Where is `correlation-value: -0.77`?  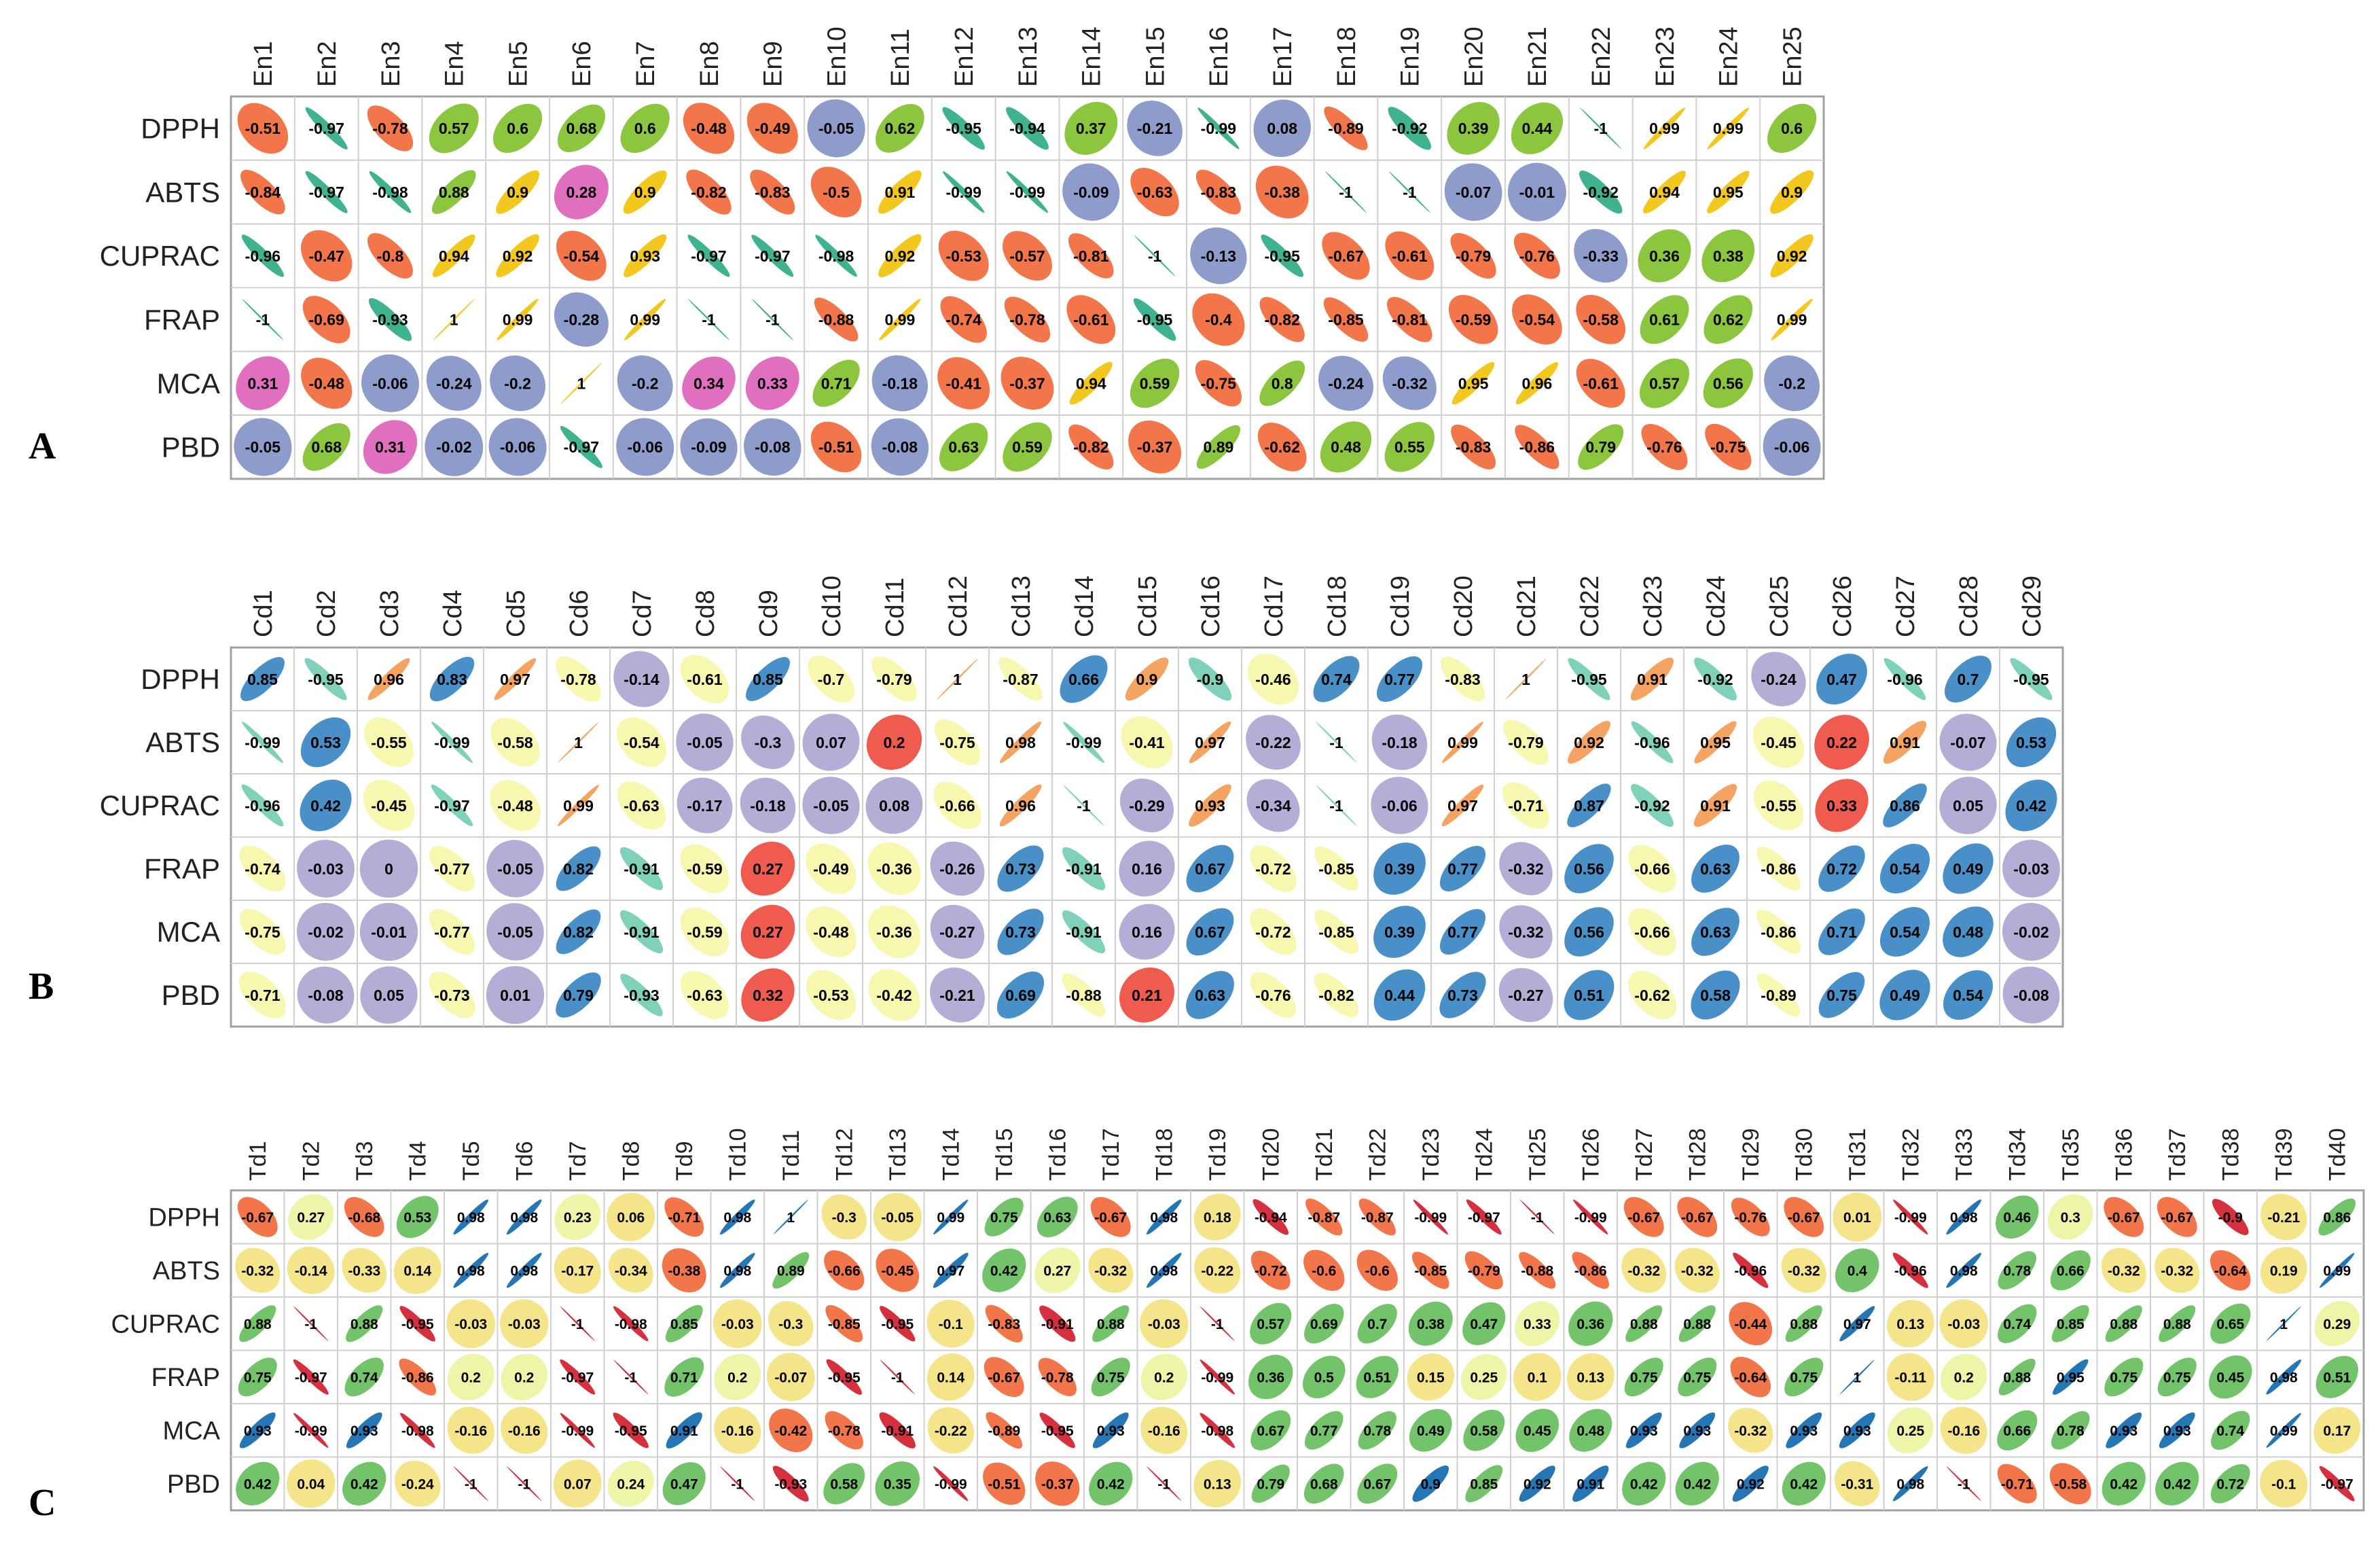
correlation-value: -0.77 is located at coordinates (451, 869).